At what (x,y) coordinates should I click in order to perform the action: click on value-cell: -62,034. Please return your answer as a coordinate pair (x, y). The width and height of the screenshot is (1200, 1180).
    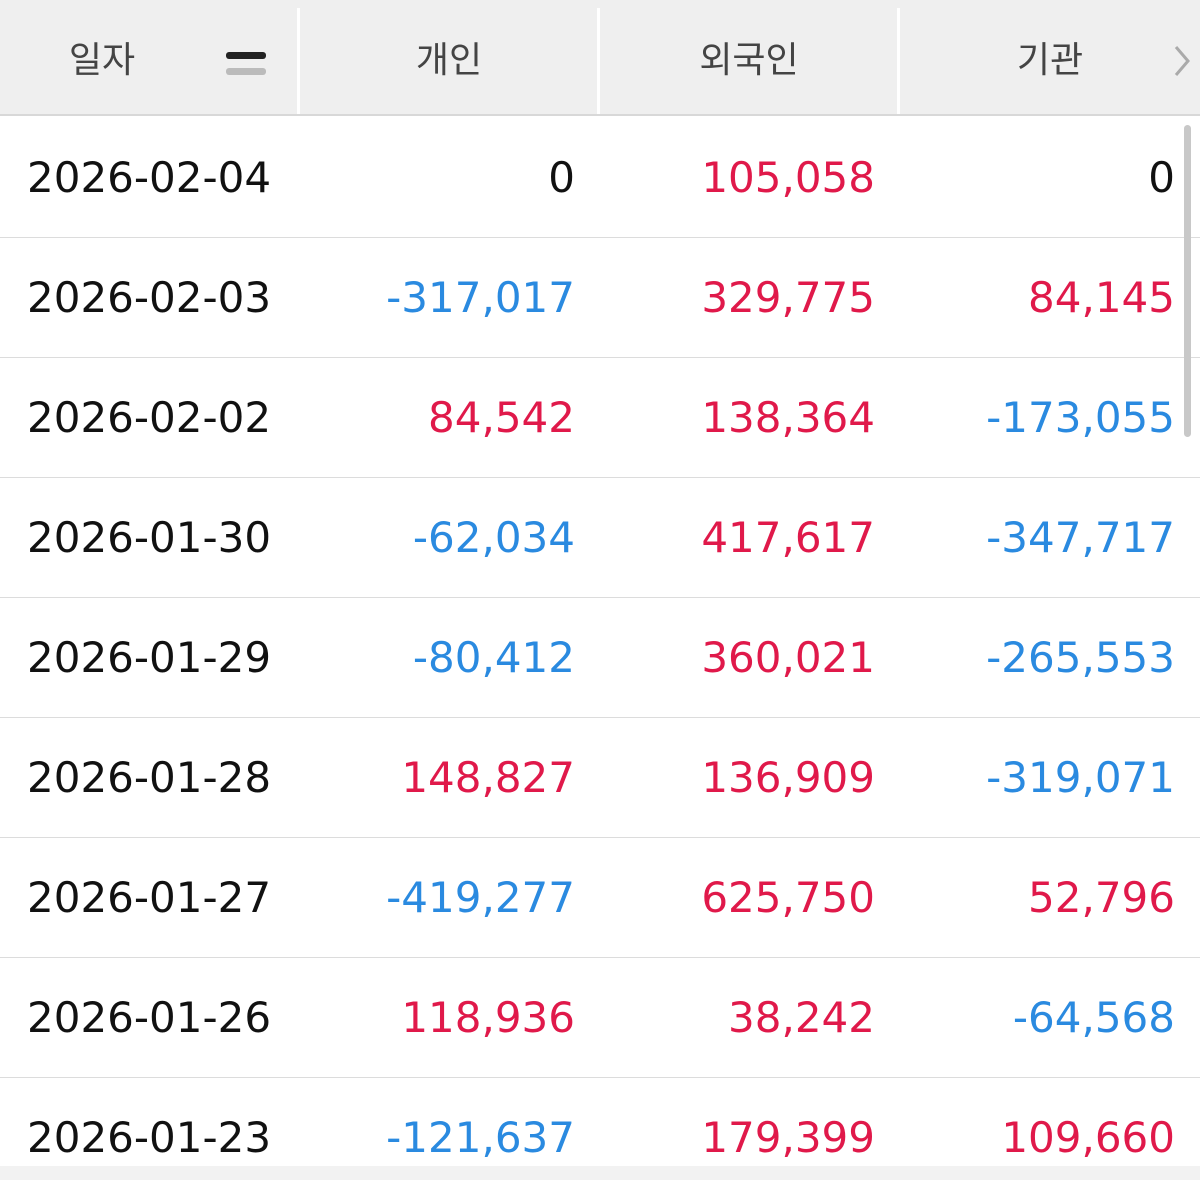
    Looking at the image, I should click on (493, 537).